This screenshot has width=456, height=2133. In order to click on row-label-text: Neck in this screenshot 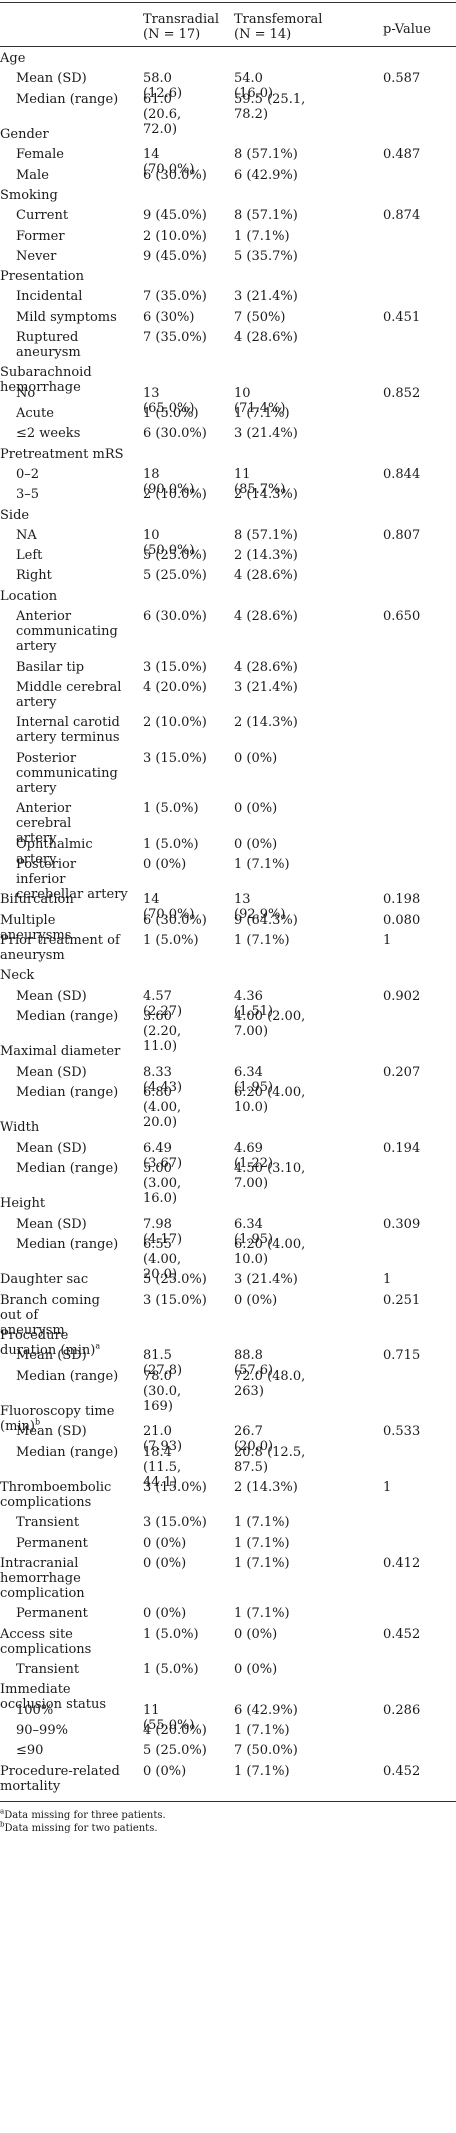, I will do `click(17, 976)`.